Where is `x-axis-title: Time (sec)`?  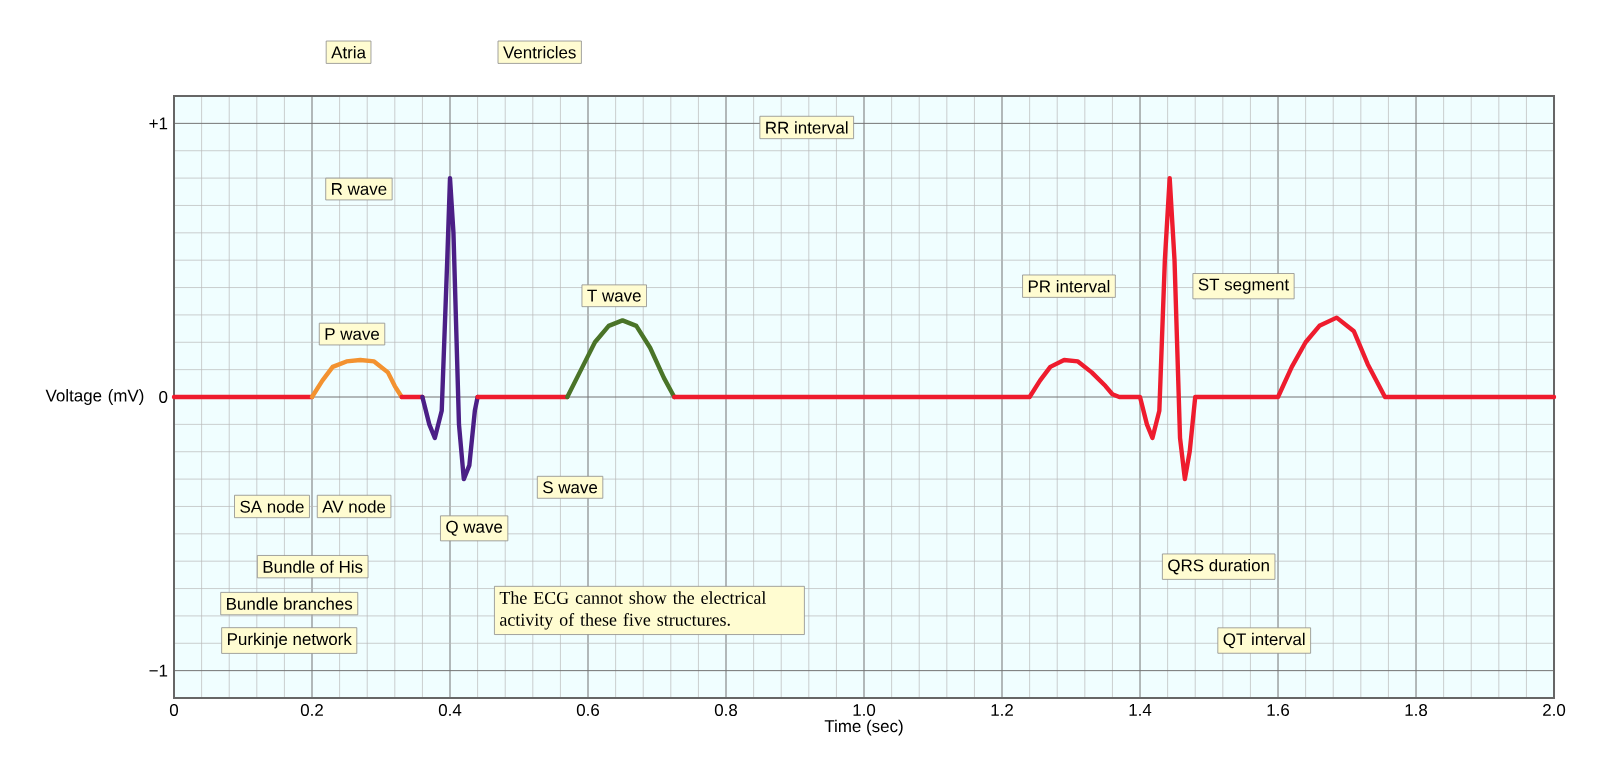
x-axis-title: Time (sec) is located at coordinates (863, 727).